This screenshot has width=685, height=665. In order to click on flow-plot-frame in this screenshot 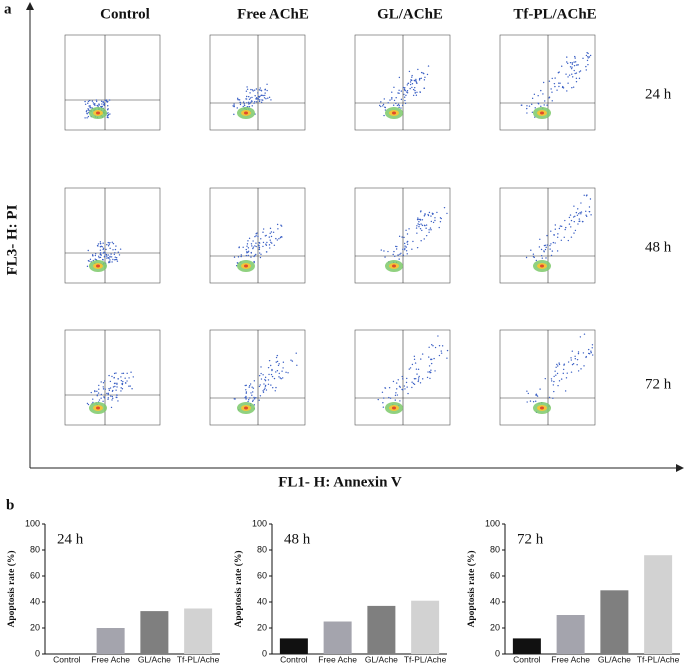, I will do `click(257, 235)`.